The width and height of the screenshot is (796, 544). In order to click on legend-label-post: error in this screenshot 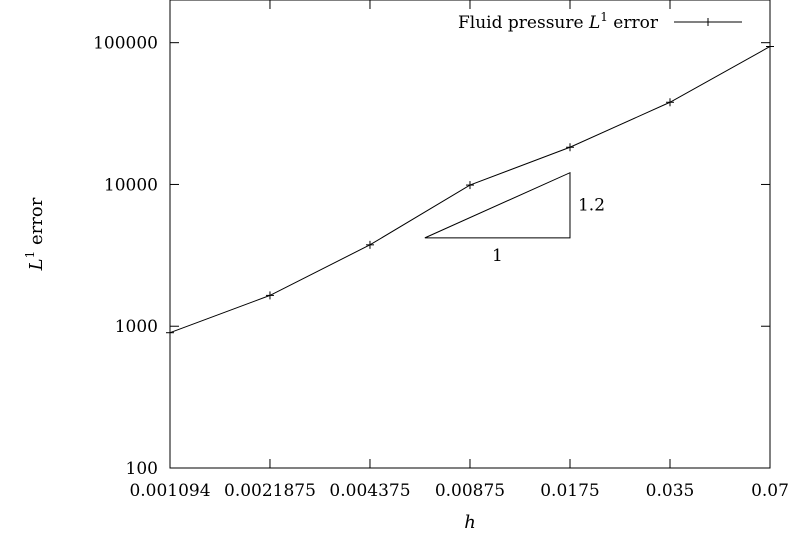, I will do `click(633, 23)`.